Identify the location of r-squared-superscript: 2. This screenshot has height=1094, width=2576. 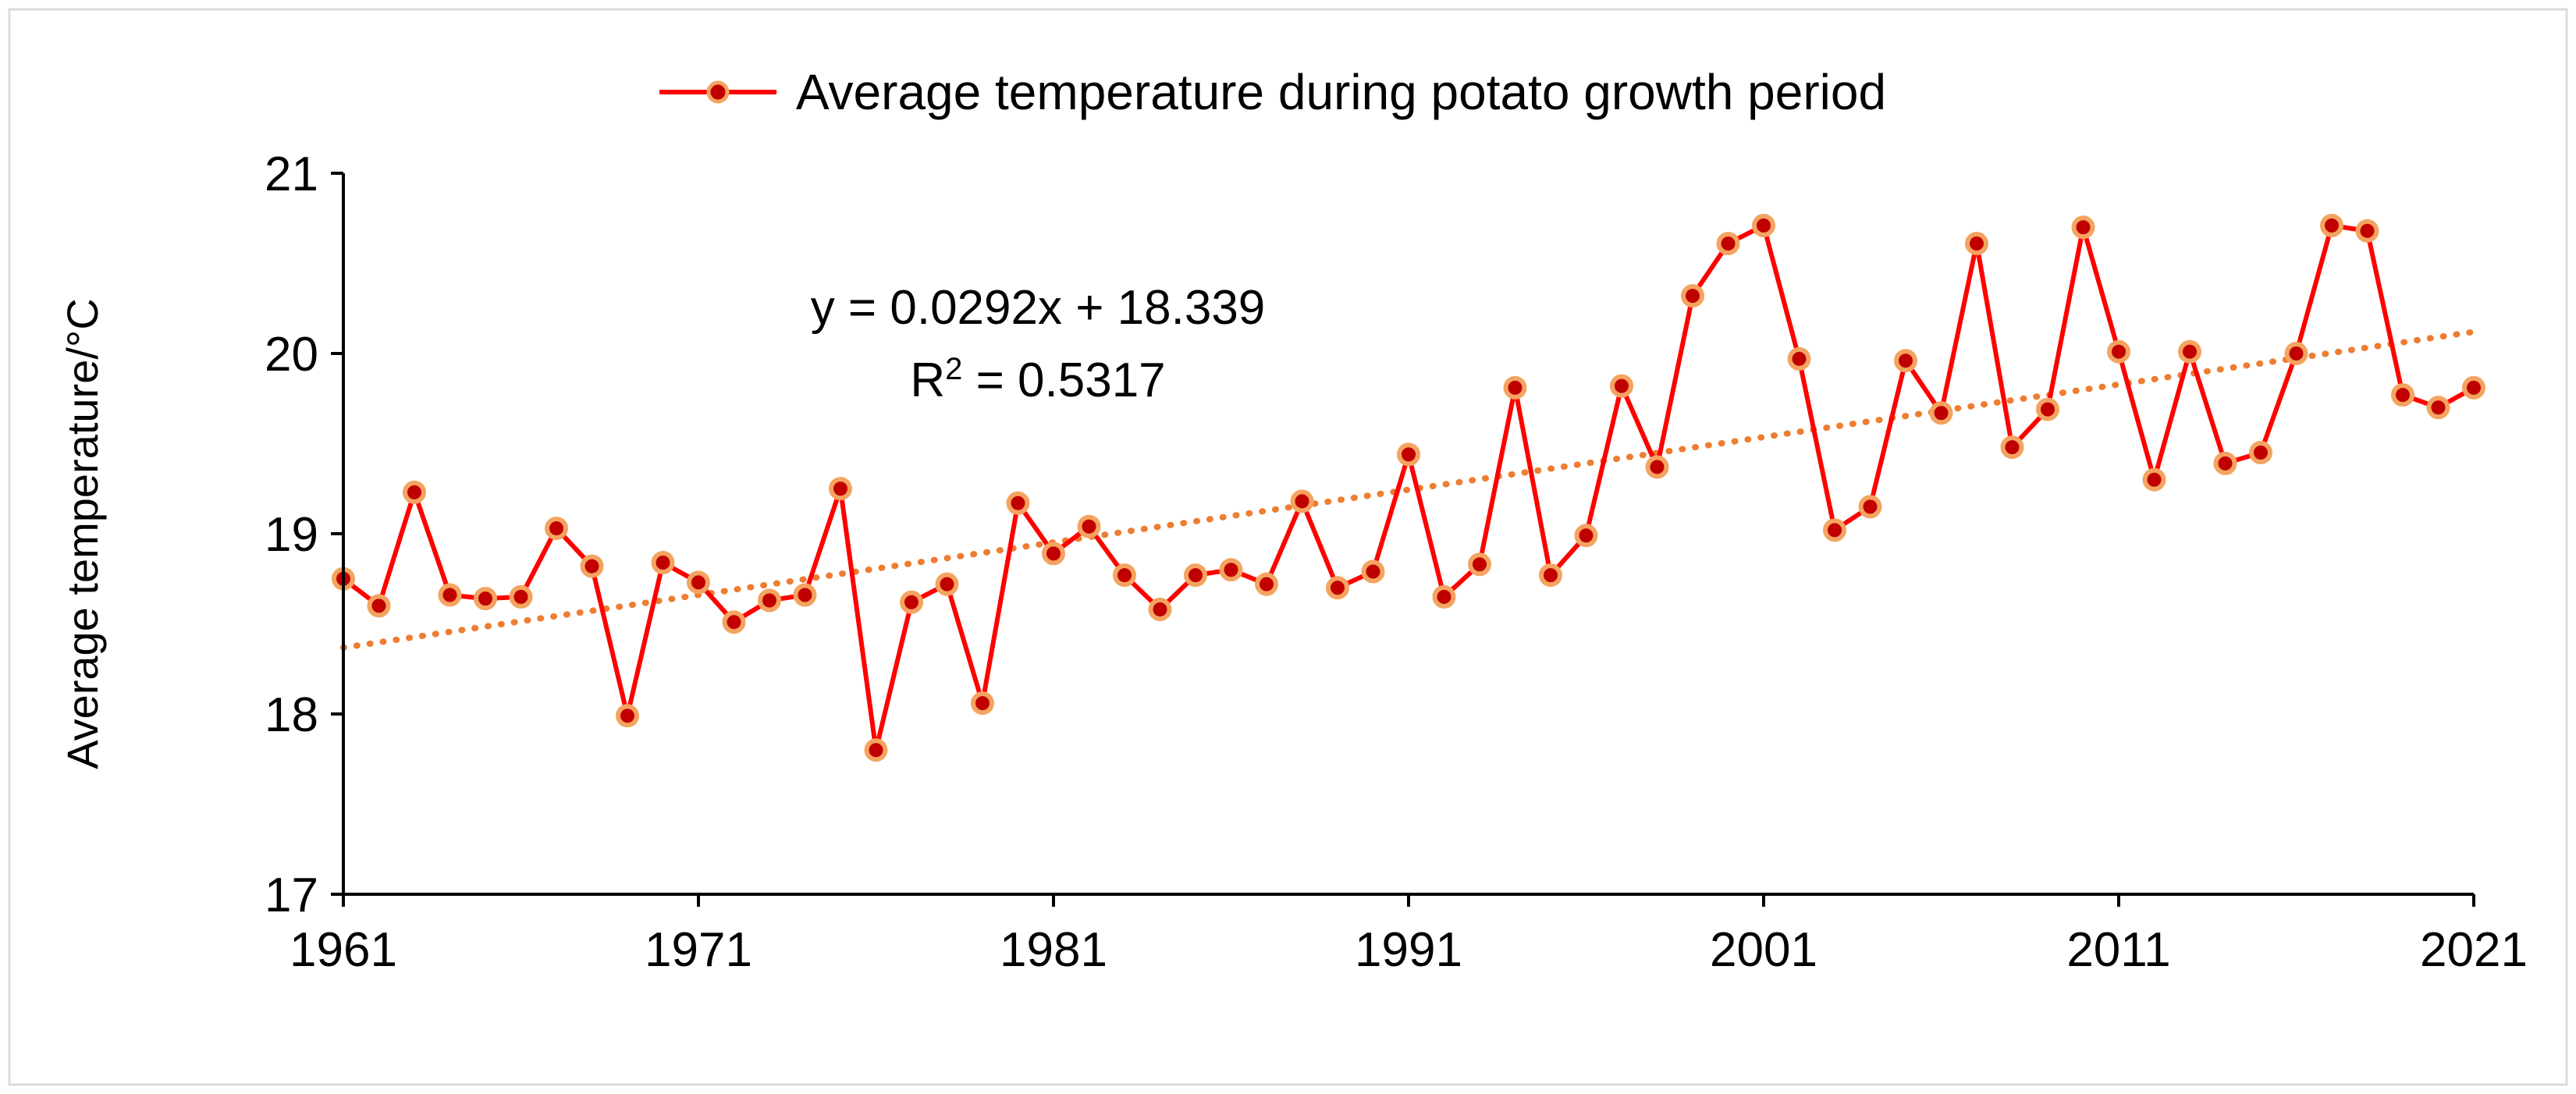
(954, 369).